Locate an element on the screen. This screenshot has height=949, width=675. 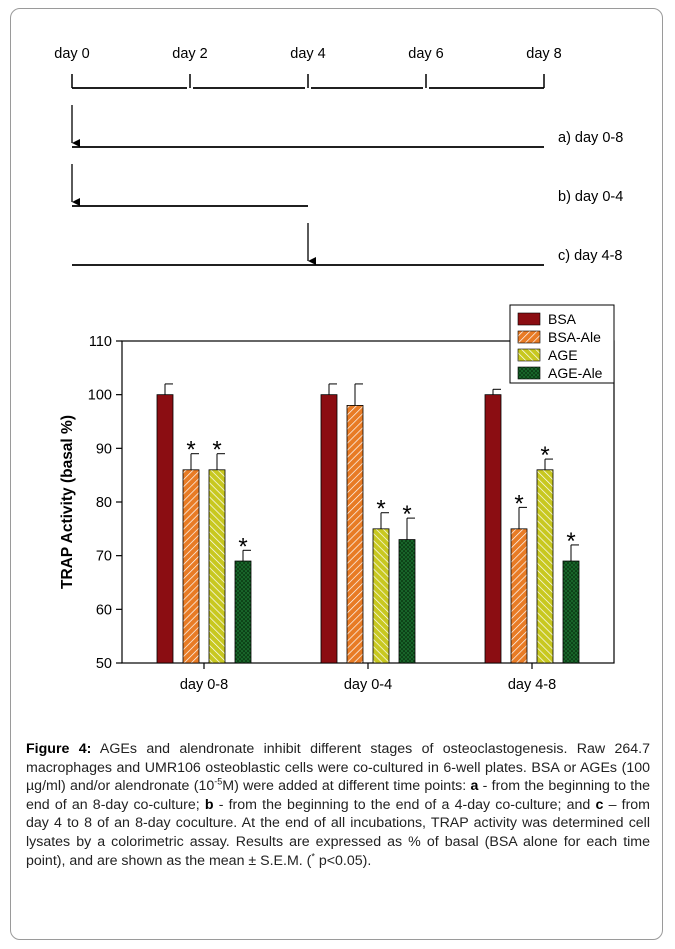
caption-bold-c: c is located at coordinates (599, 804).